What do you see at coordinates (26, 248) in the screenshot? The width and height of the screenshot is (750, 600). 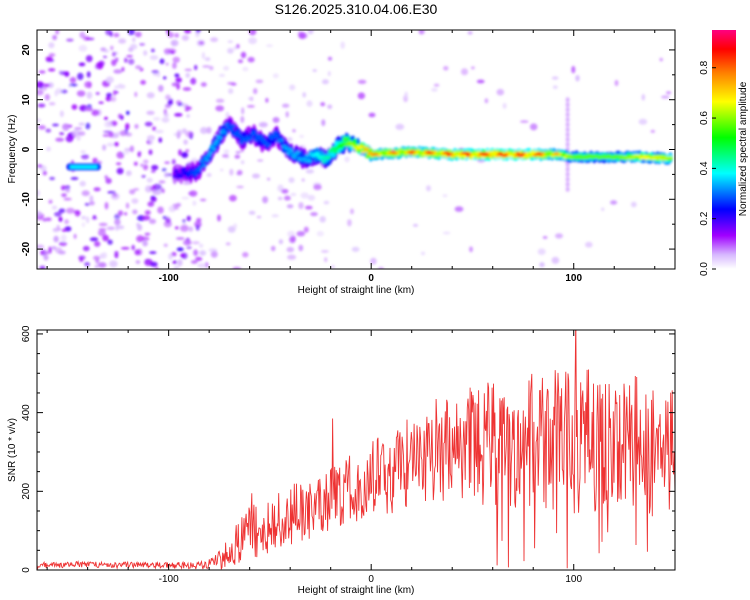 I see `heatmap-y-tick-label: -20` at bounding box center [26, 248].